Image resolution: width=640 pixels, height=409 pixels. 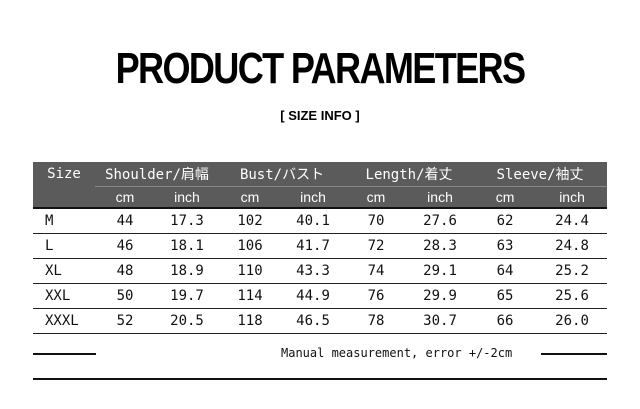 What do you see at coordinates (376, 296) in the screenshot?
I see `value-cell: 76` at bounding box center [376, 296].